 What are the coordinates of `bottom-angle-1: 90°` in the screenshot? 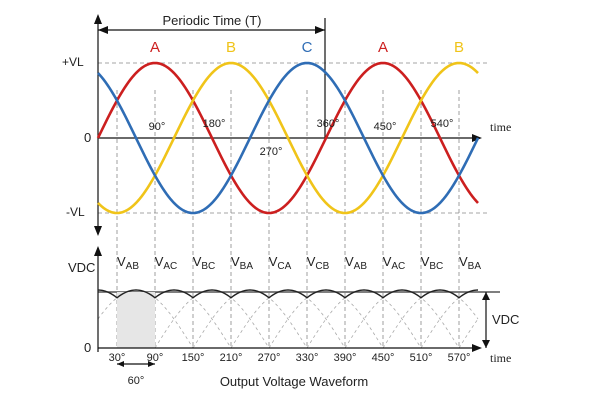 It's located at (155, 358).